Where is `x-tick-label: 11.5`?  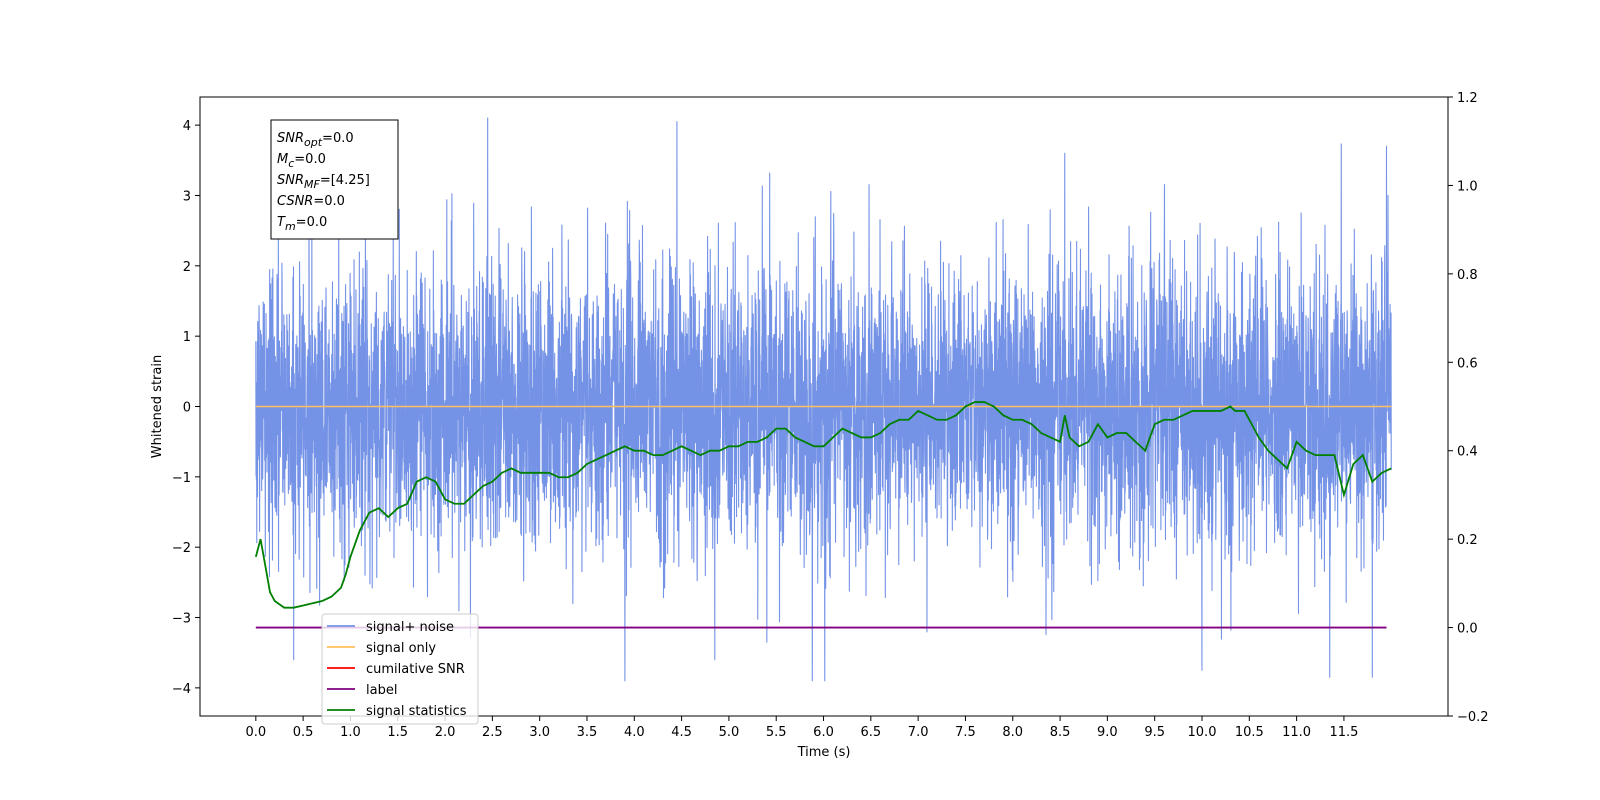 x-tick-label: 11.5 is located at coordinates (1343, 732).